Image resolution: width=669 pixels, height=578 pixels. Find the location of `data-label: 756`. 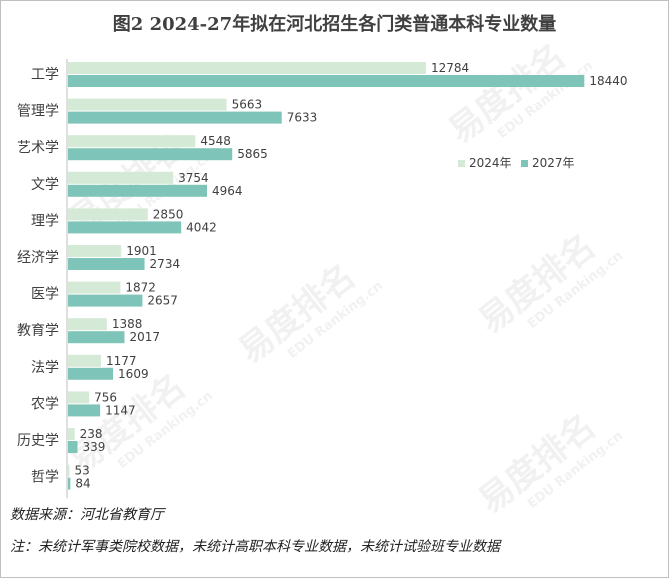

data-label: 756 is located at coordinates (105, 397).